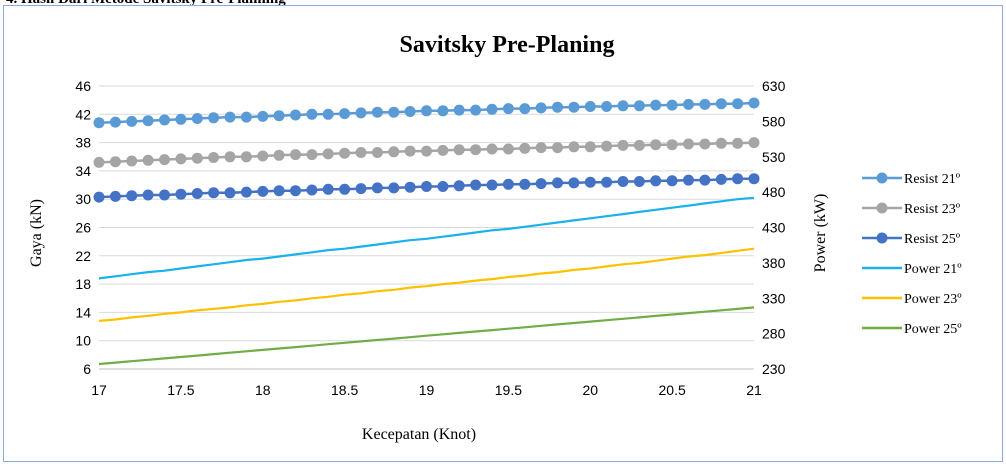 The image size is (1006, 464). Describe the element at coordinates (83, 256) in the screenshot. I see `y-tick-label: 22` at that location.